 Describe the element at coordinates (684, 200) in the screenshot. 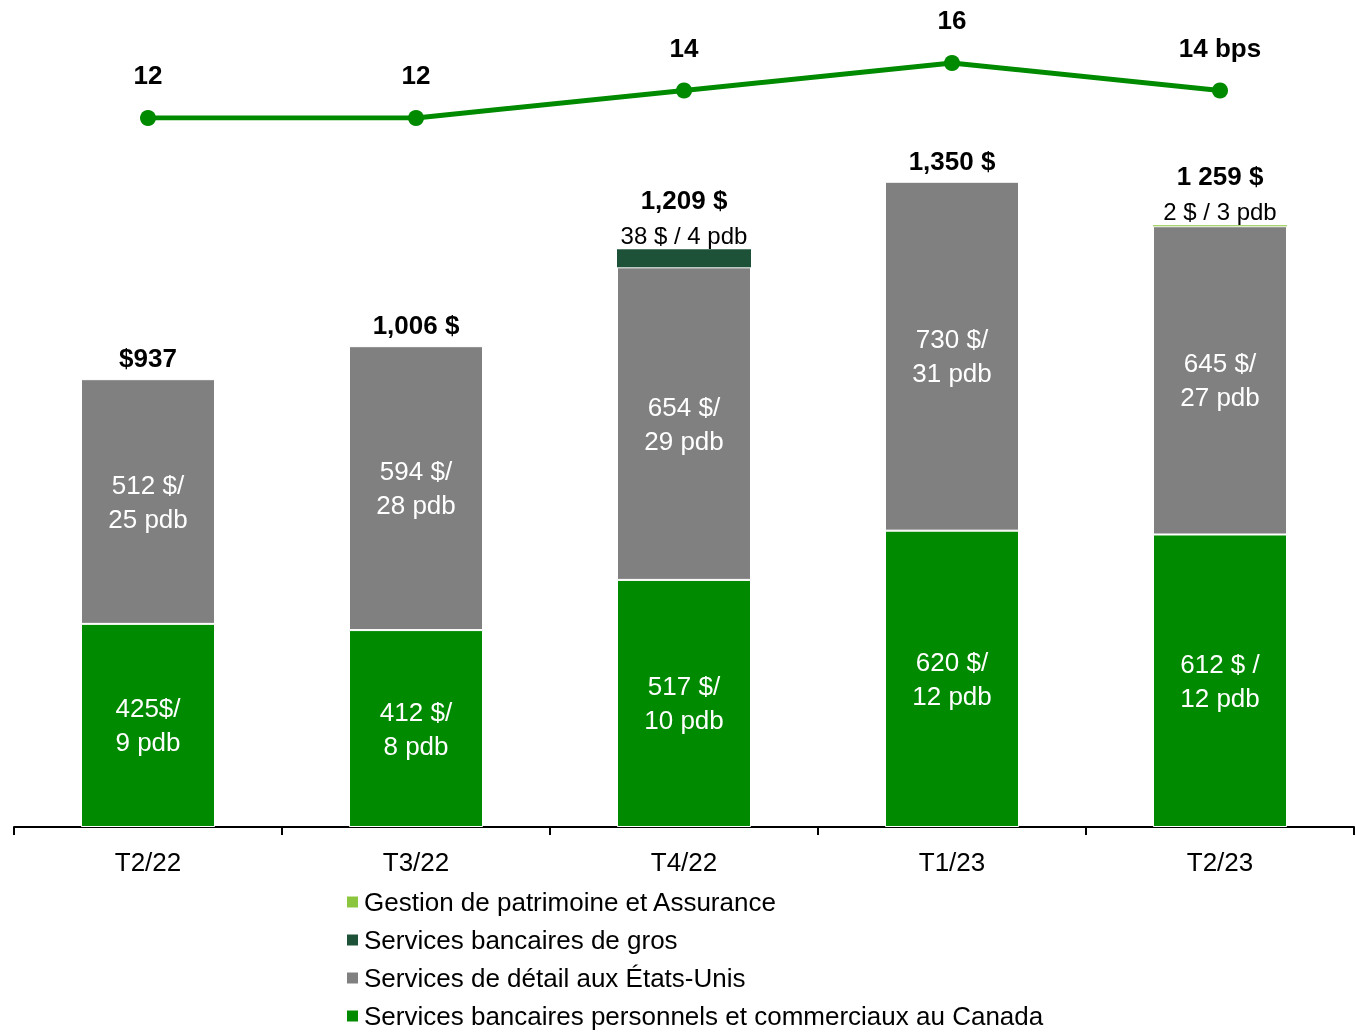

I see `total-label: 1,209 $` at that location.